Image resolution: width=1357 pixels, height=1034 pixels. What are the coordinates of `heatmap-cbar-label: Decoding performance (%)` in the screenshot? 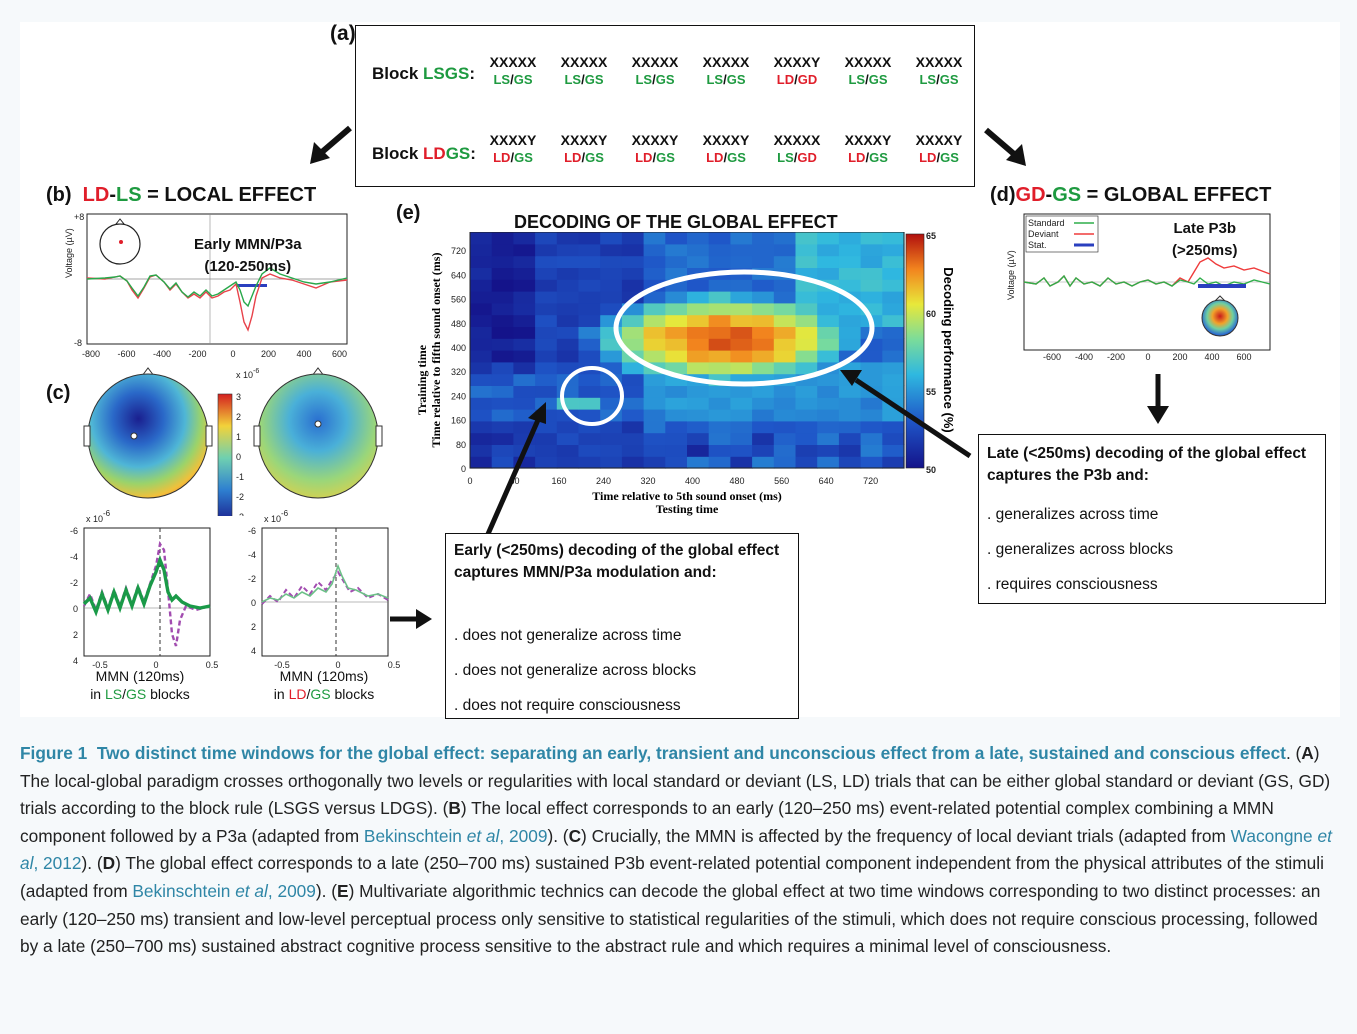 It's located at (948, 349).